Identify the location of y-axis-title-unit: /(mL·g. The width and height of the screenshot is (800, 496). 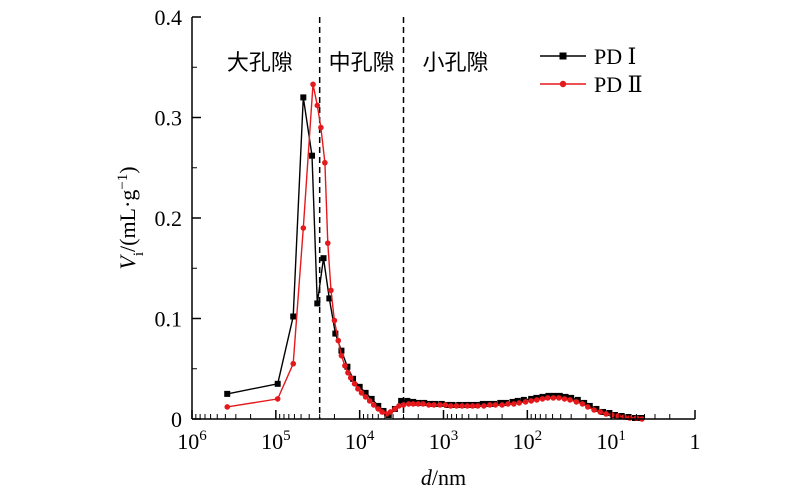
(127, 221).